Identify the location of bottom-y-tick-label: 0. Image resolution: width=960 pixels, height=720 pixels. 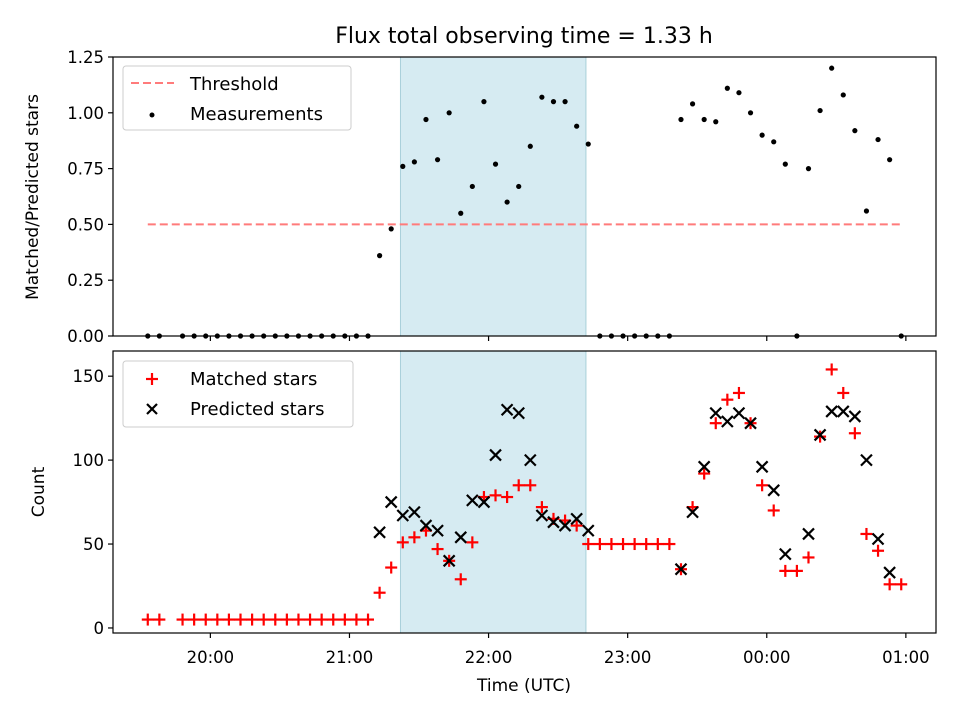
(99, 628).